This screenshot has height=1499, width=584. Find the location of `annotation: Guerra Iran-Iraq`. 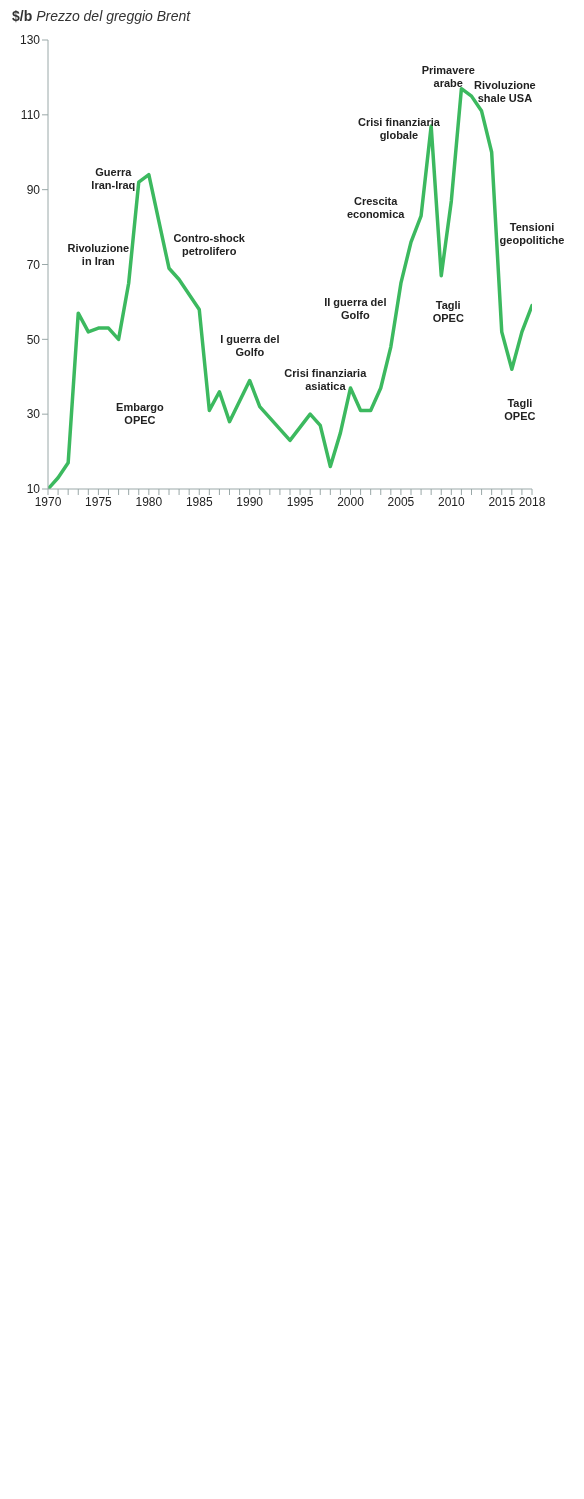

annotation: Guerra Iran-Iraq is located at coordinates (113, 178).